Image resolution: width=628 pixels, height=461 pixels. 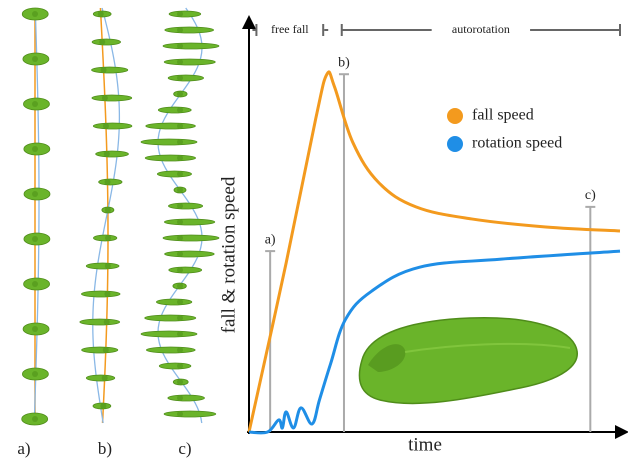 I want to click on panel-label: a), so click(x=23, y=448).